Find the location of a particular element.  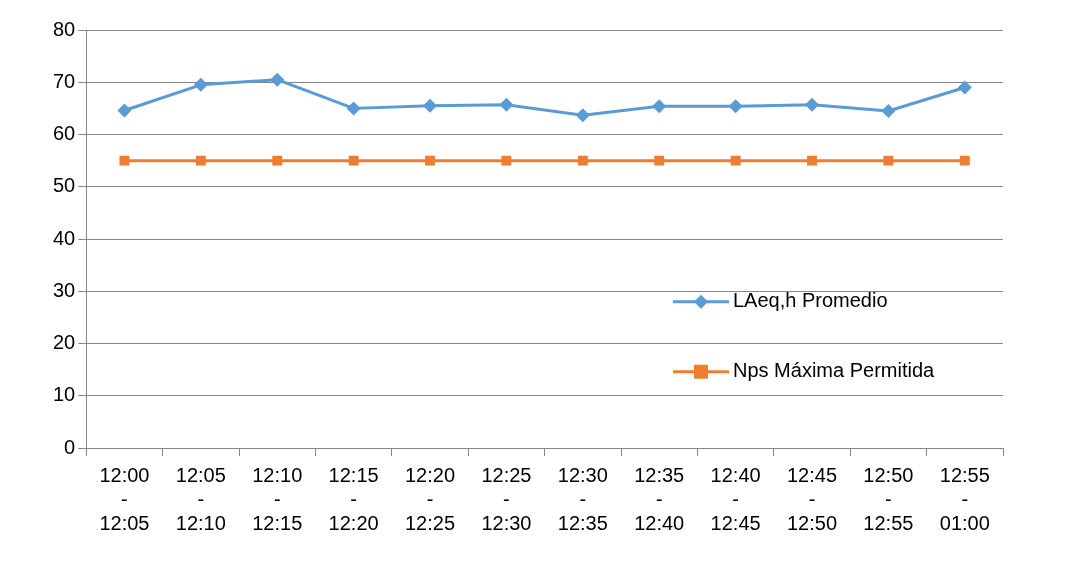

y-tick-label: 0 is located at coordinates (70, 446).